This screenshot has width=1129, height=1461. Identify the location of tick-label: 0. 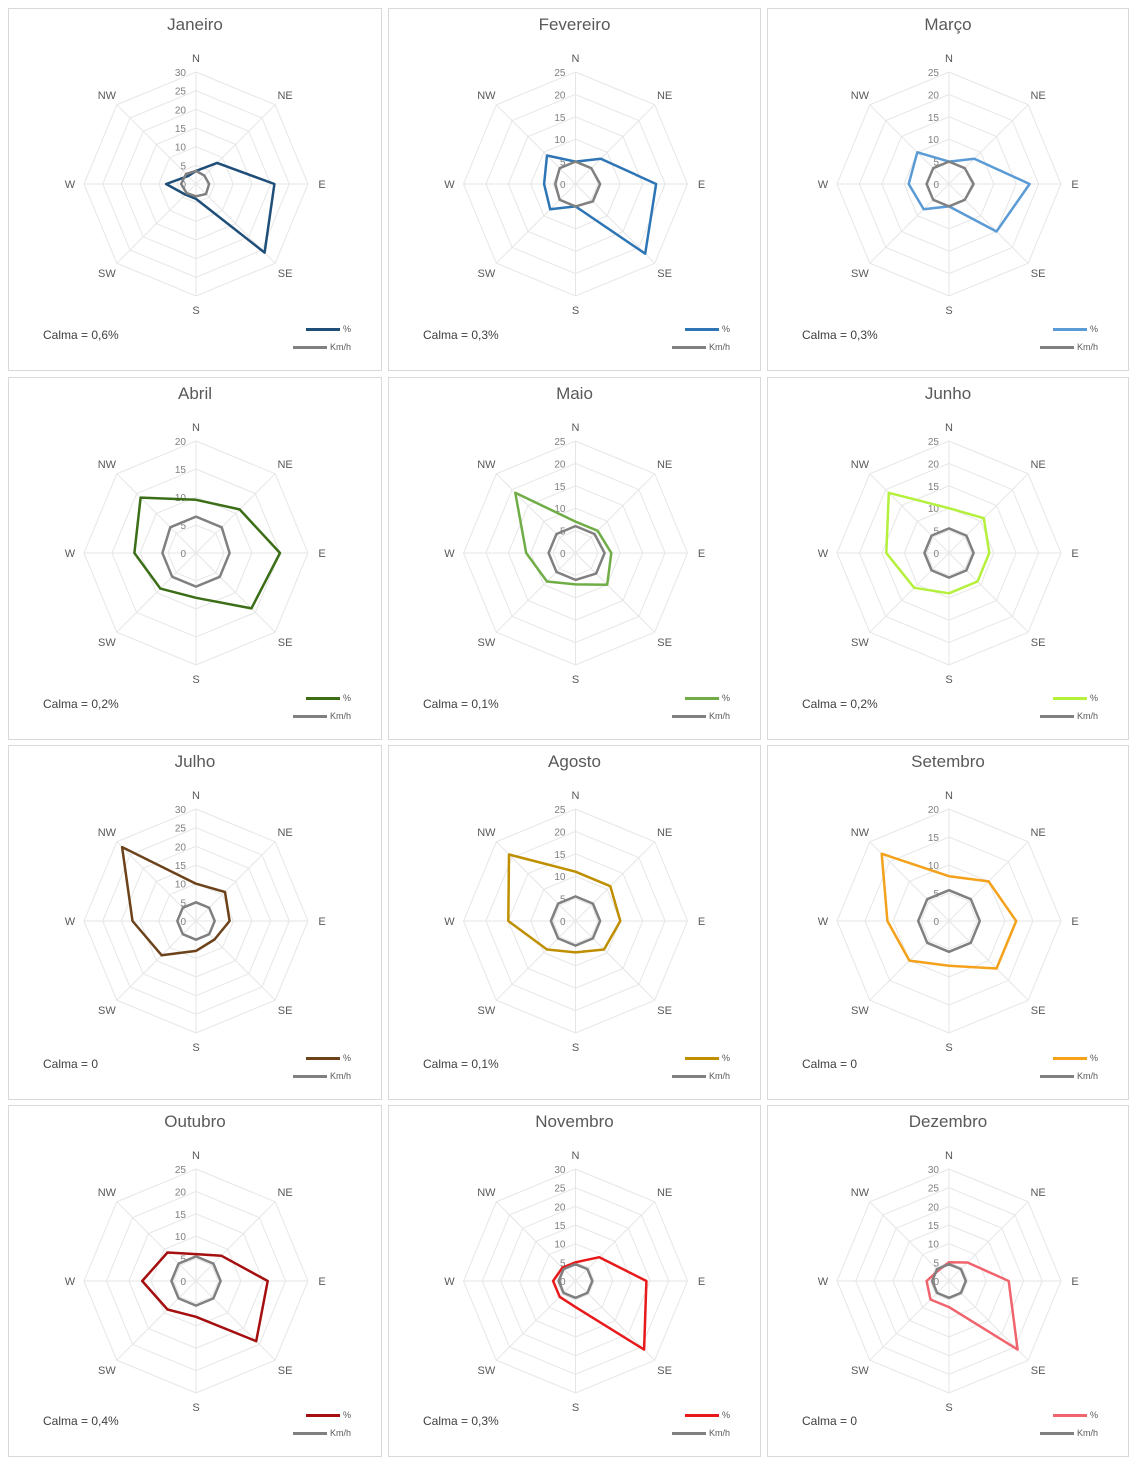
(183, 1282).